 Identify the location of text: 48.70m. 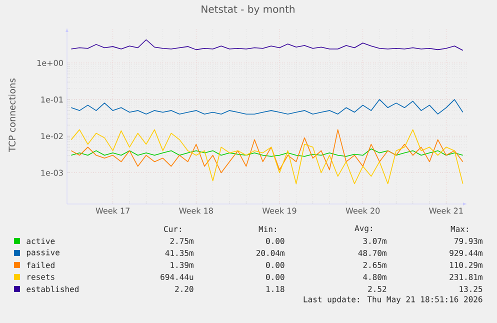
(372, 253).